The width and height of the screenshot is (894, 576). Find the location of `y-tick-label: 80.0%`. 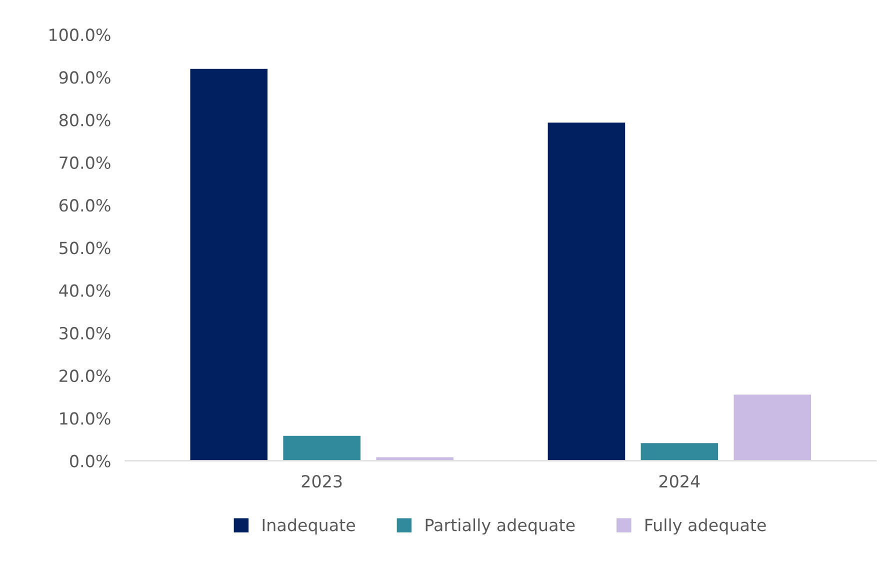

y-tick-label: 80.0% is located at coordinates (84, 120).